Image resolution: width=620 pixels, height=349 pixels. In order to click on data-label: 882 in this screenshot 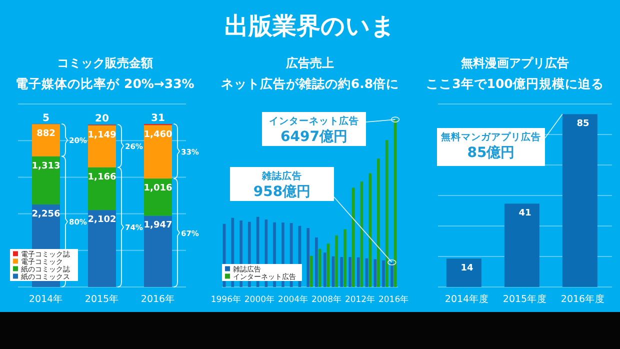, I will do `click(46, 134)`.